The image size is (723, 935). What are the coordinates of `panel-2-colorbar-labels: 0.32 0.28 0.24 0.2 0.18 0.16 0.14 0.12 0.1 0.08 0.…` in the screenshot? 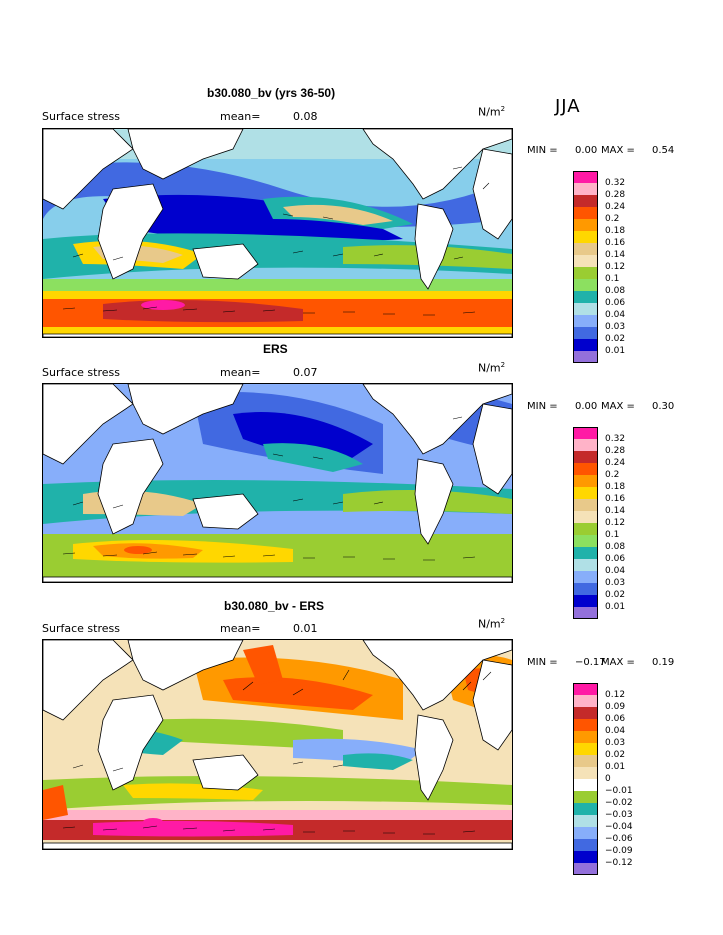 It's located at (615, 523).